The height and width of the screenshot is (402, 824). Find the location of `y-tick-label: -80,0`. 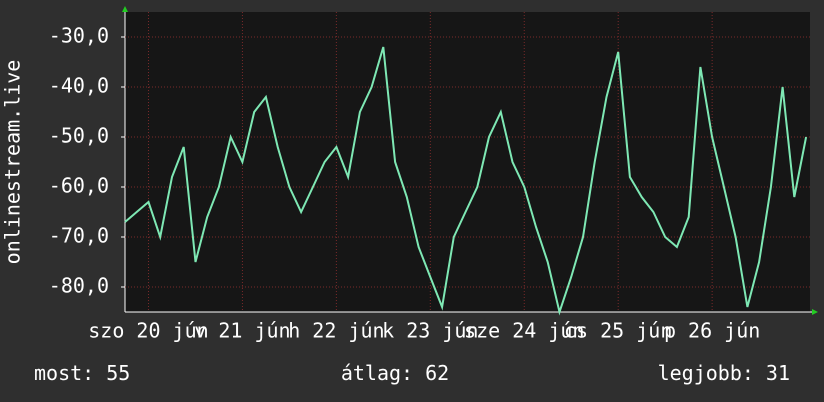

y-tick-label: -80,0 is located at coordinates (79, 286).